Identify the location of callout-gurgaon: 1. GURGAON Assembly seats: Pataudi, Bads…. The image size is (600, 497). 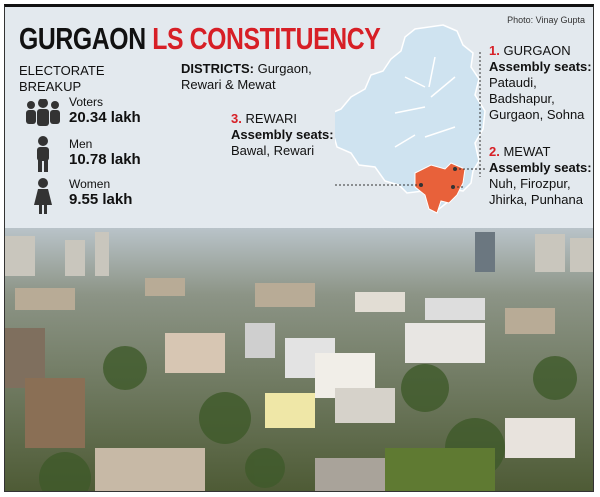
(541, 83).